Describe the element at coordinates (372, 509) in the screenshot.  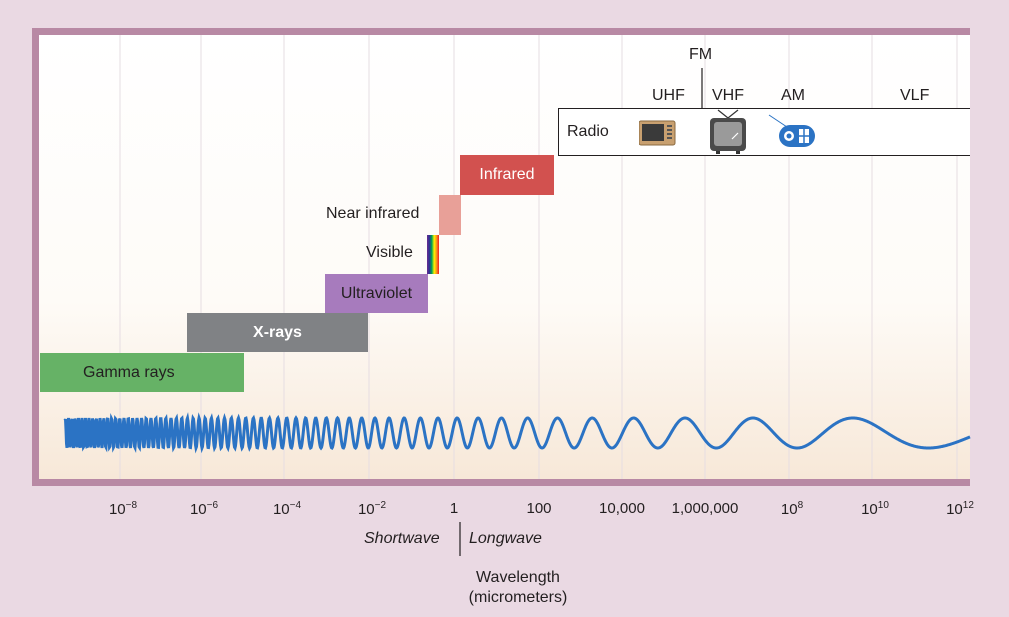
I see `axis-tick-label: 10⁻²` at that location.